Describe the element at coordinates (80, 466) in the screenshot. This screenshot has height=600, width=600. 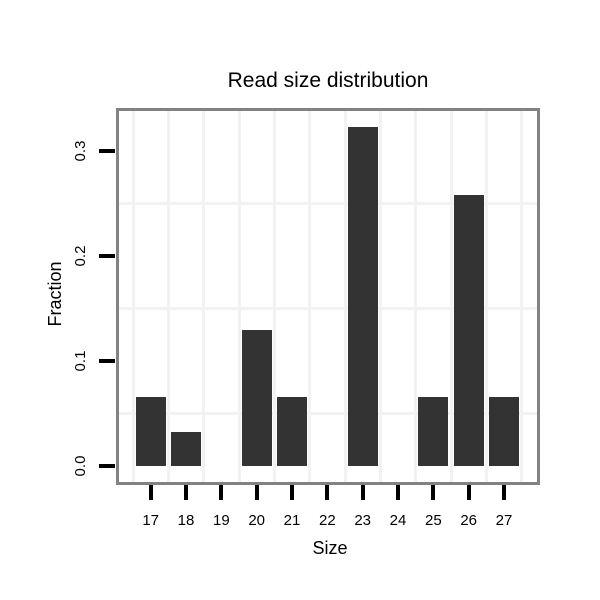
I see `y-tick-label: 0.0` at that location.